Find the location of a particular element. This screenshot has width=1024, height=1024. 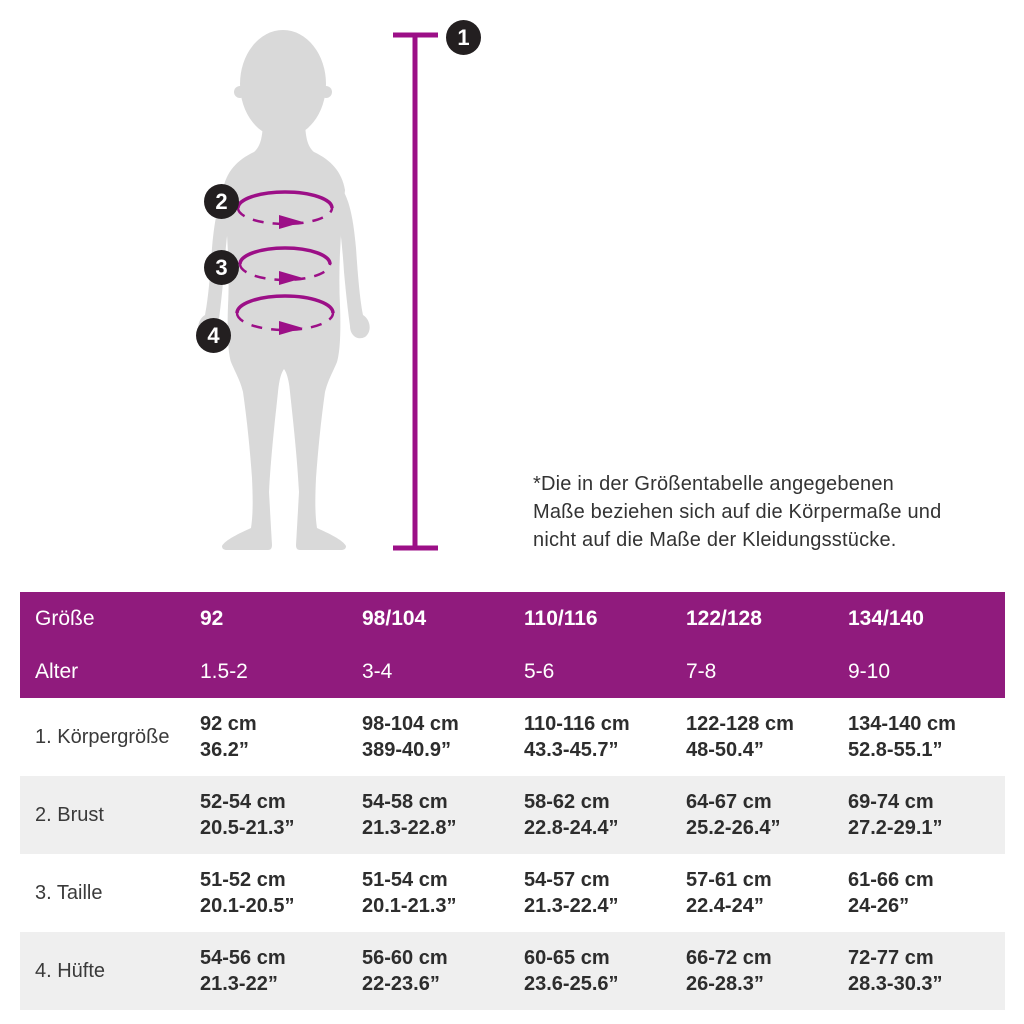

size-value: 134/140 is located at coordinates (886, 618).